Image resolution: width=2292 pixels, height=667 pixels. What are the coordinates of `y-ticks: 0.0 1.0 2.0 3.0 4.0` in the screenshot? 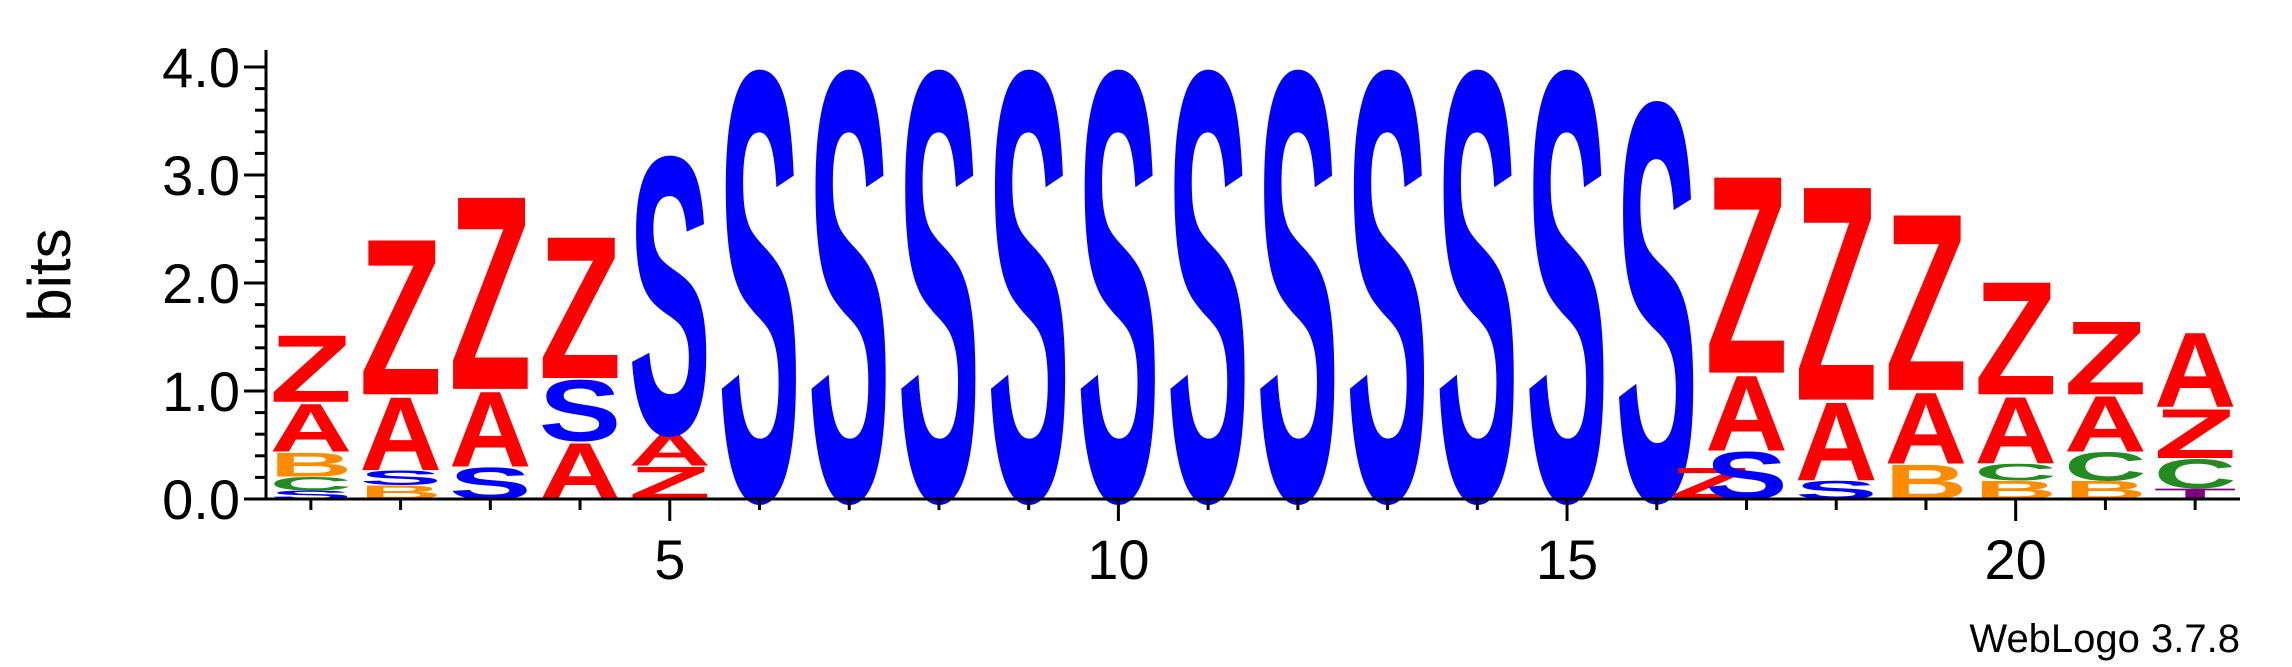 It's located at (214, 283).